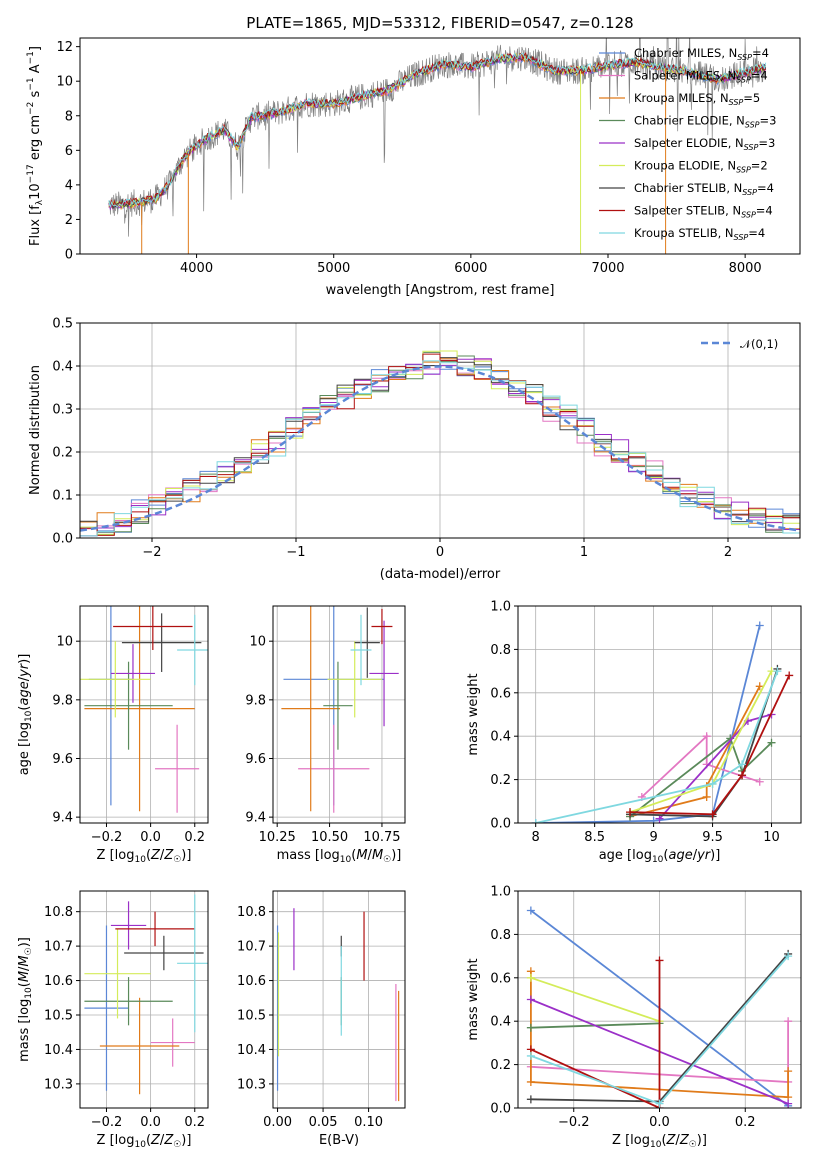 This screenshot has height=1170, width=819. What do you see at coordinates (151, 552) in the screenshot?
I see `x-tick-label: −2` at bounding box center [151, 552].